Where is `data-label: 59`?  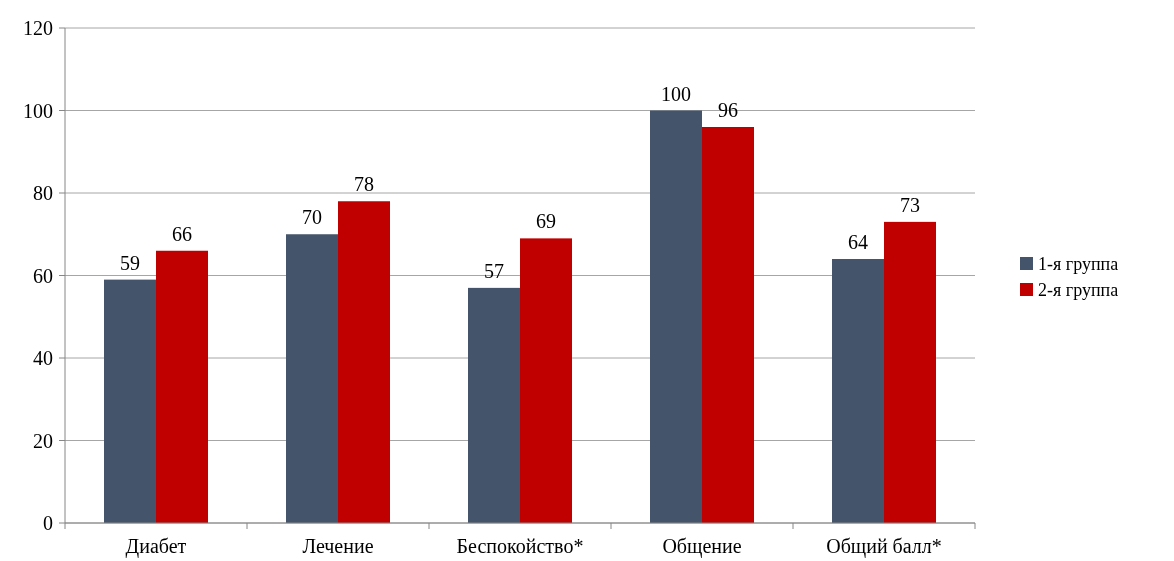 data-label: 59 is located at coordinates (130, 262).